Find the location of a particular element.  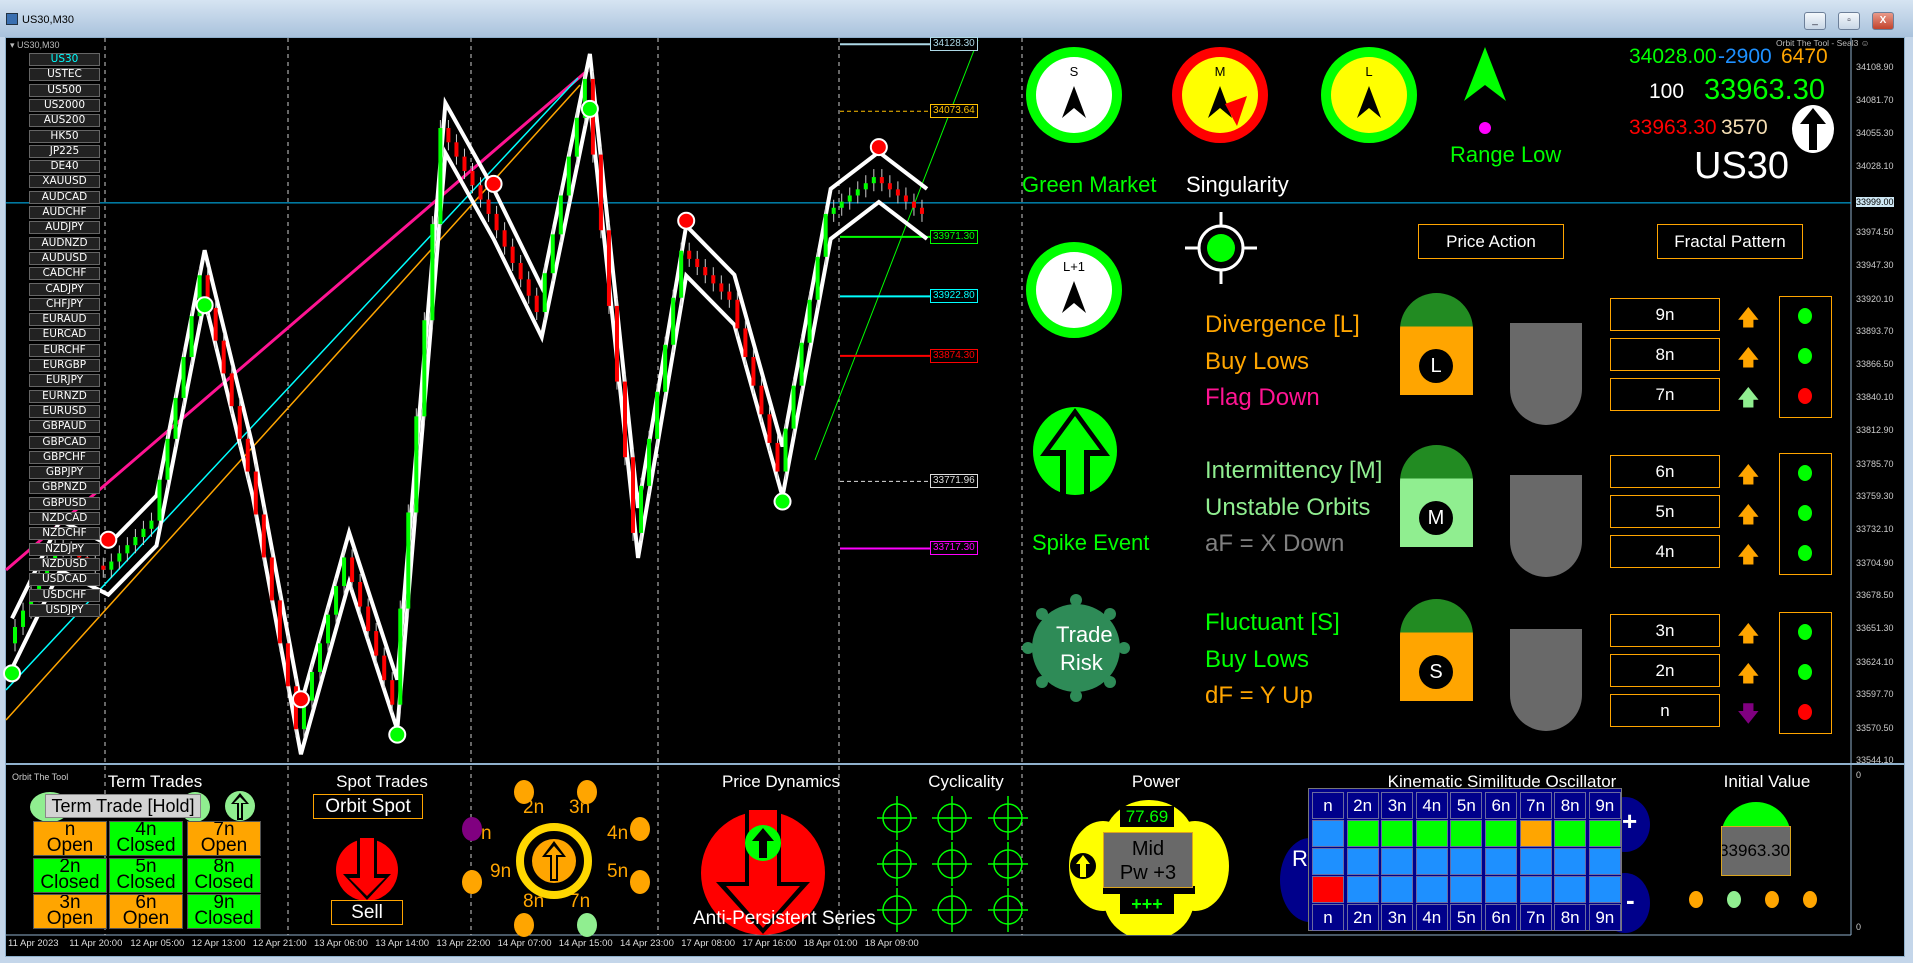

symbol-button-gbpusd: GBPUSD is located at coordinates (64, 503).